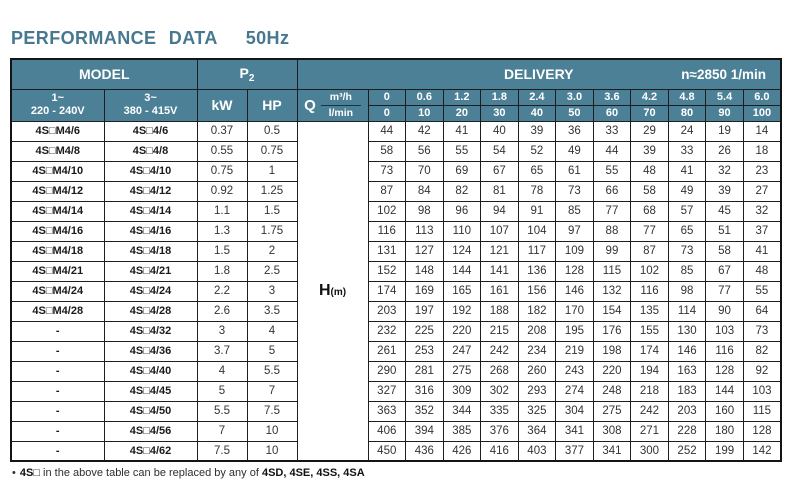  What do you see at coordinates (424, 171) in the screenshot?
I see `head-value-cell: 70` at bounding box center [424, 171].